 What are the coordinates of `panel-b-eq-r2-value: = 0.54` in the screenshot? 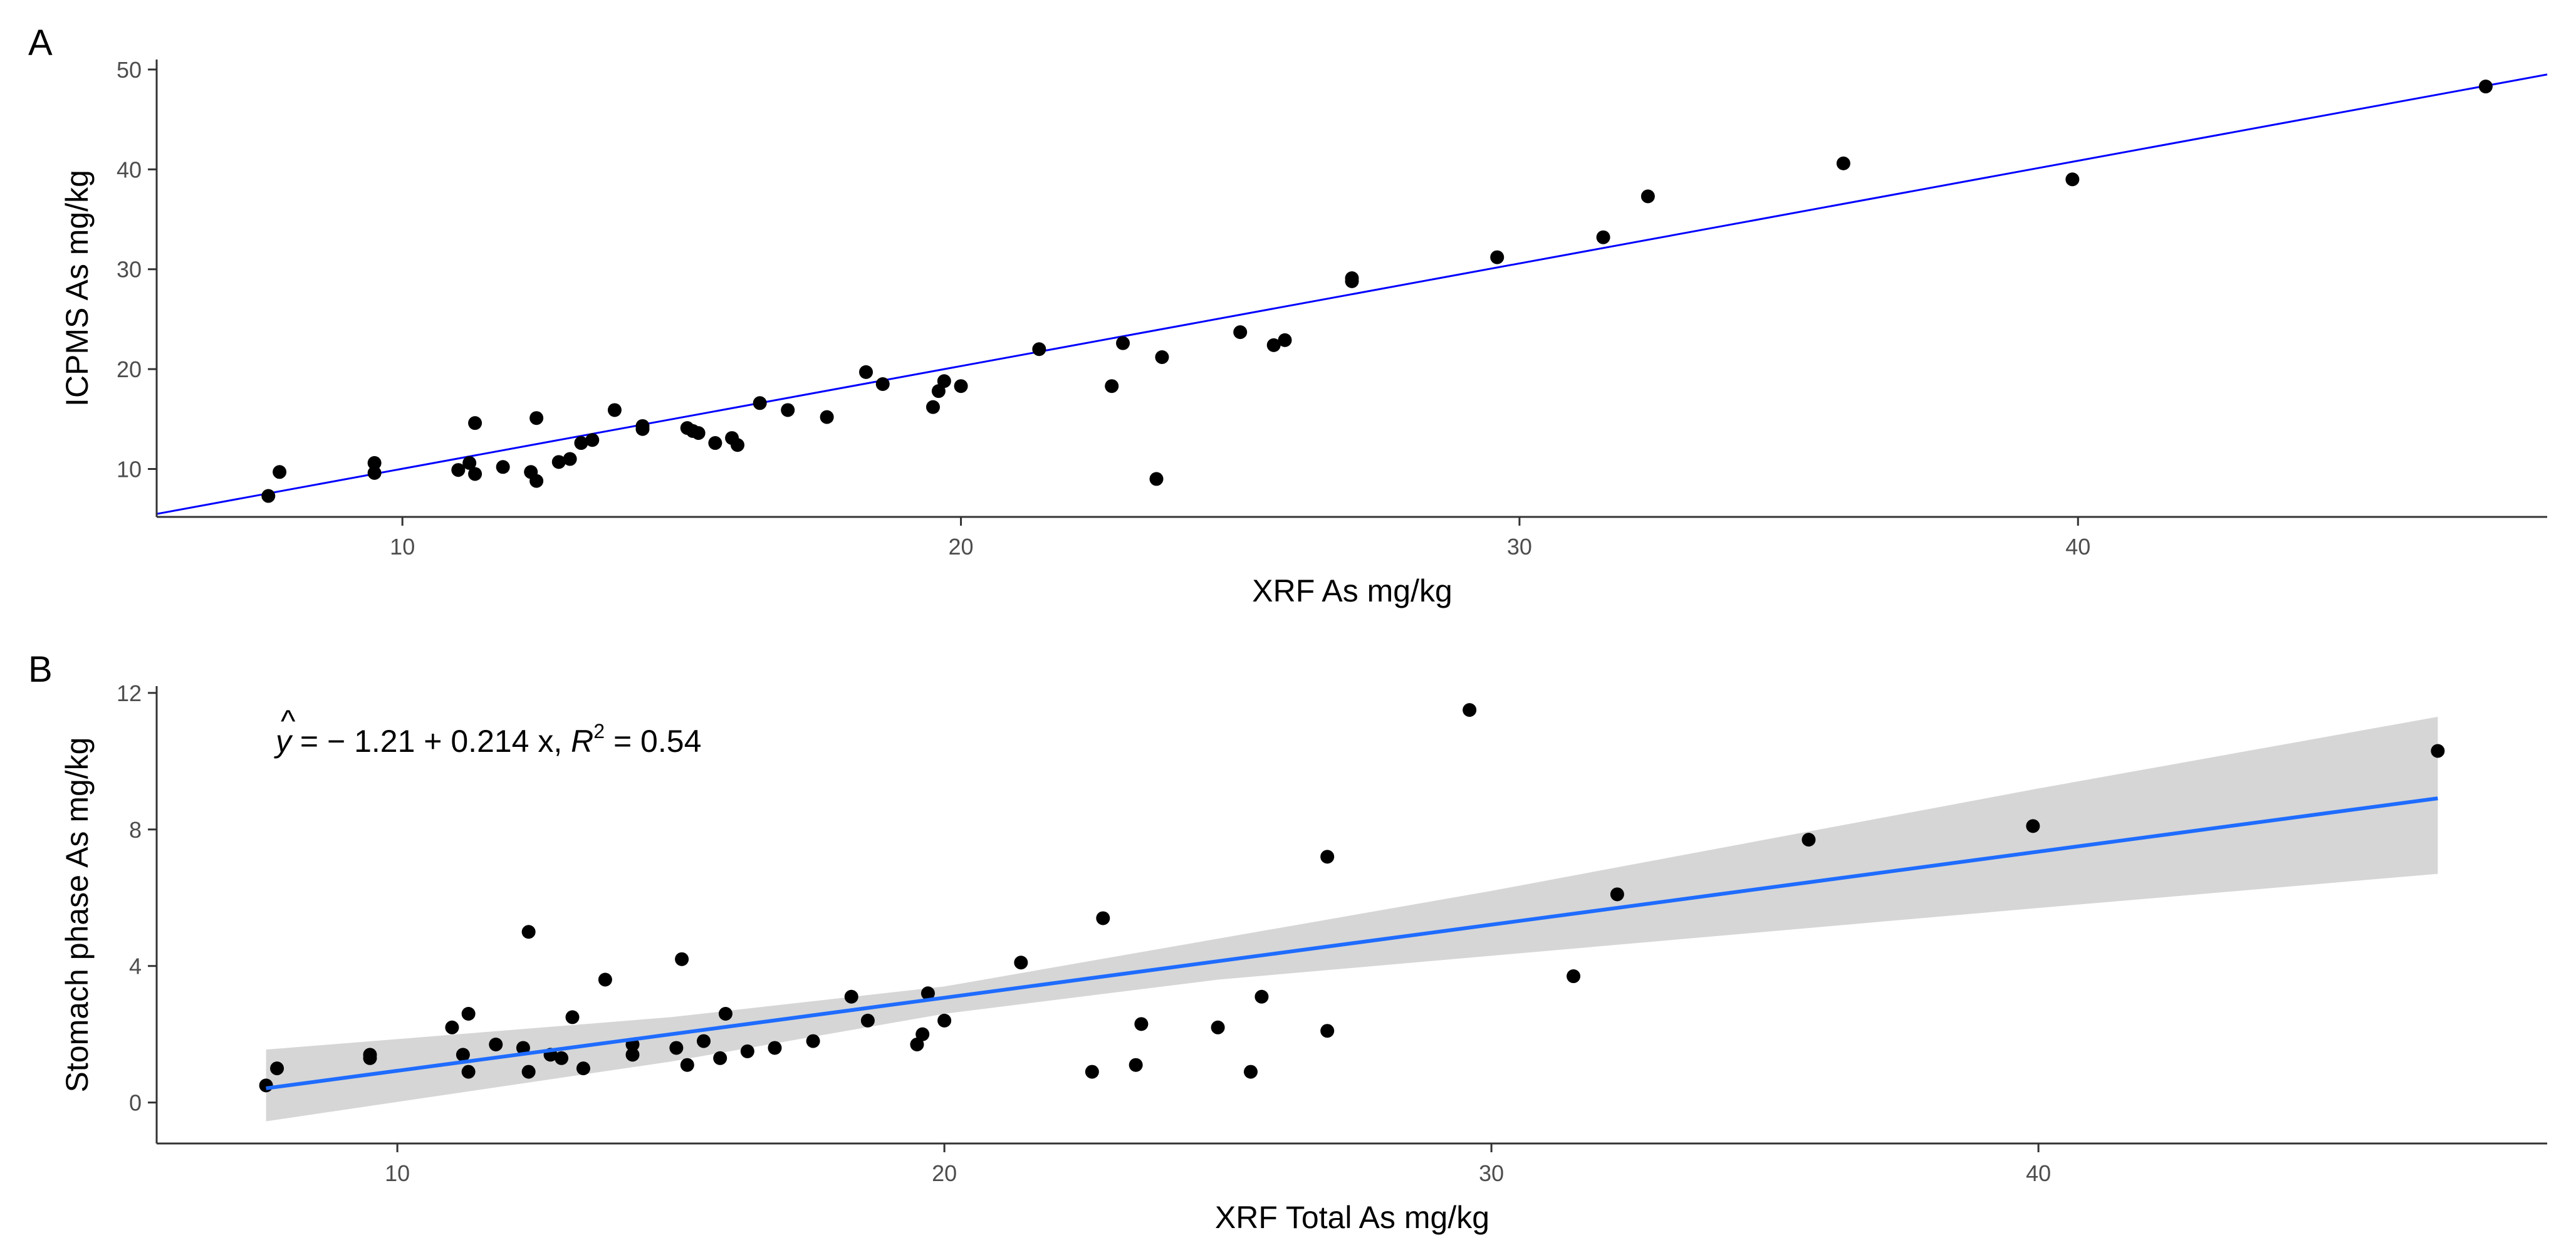 It's located at (653, 741).